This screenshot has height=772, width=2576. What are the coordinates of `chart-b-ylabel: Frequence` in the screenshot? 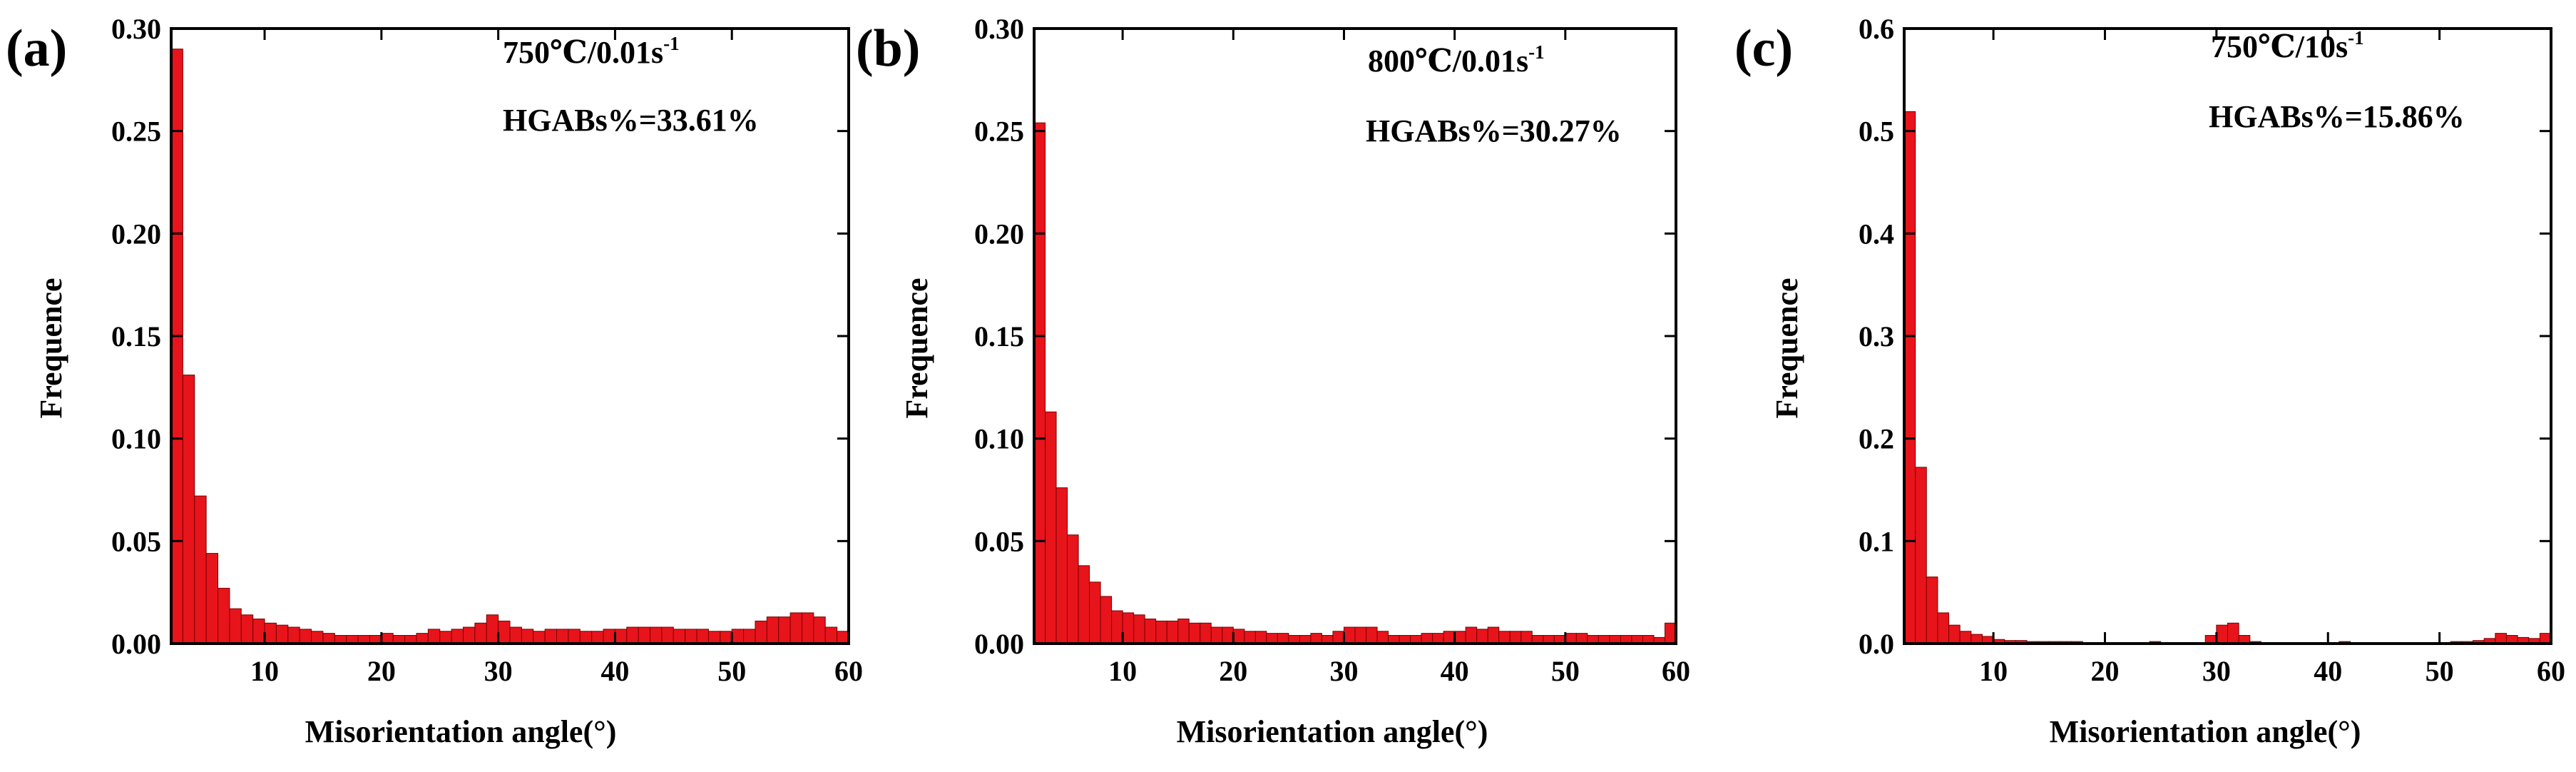 It's located at (916, 348).